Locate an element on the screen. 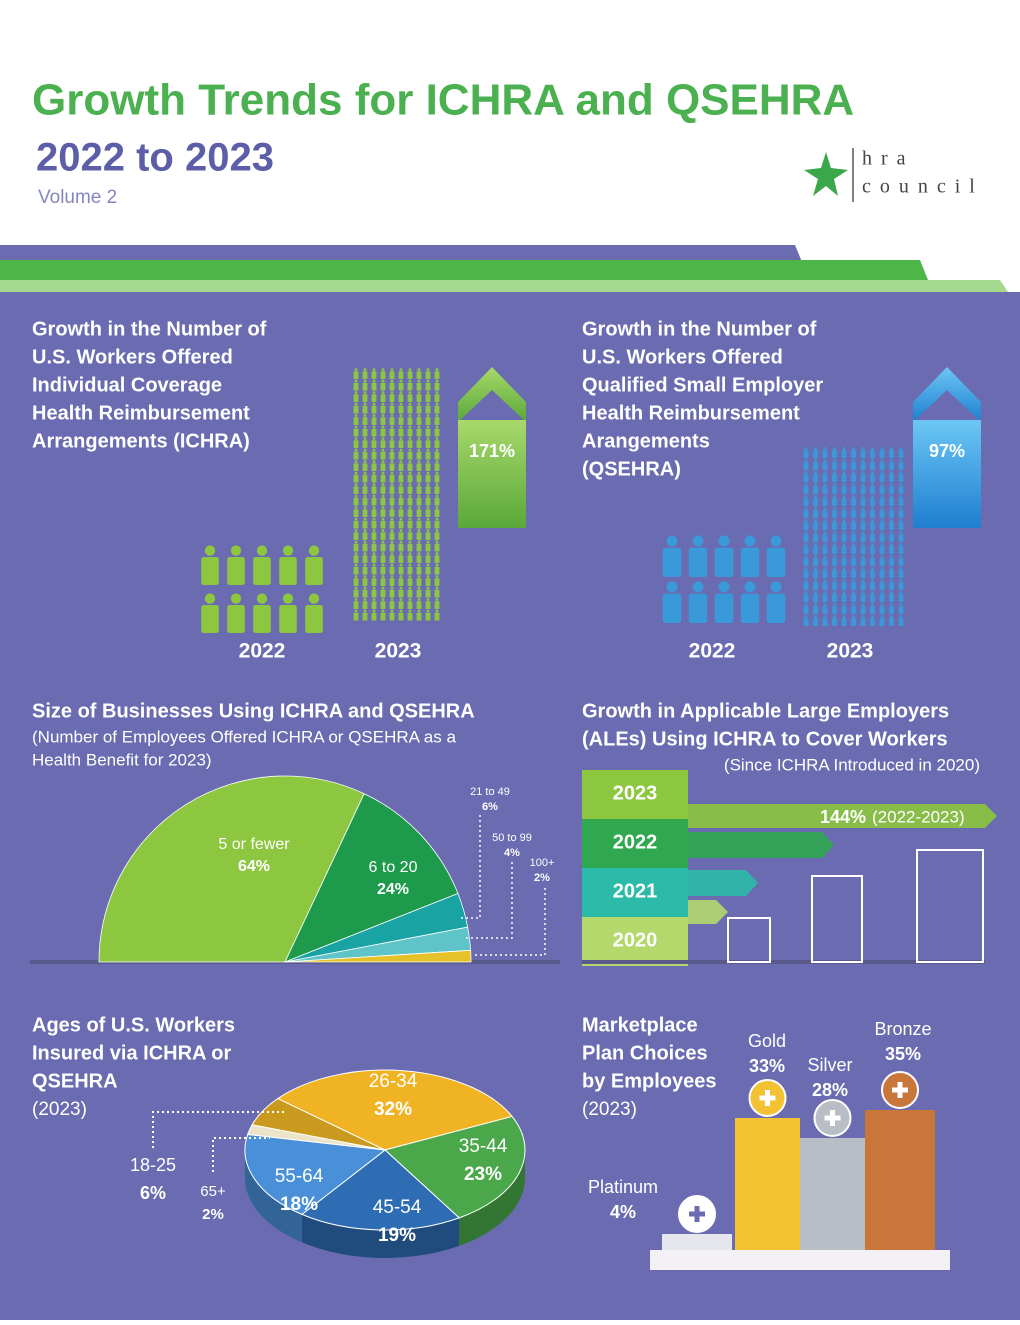 The height and width of the screenshot is (1325, 1020). plus-icon is located at coordinates (900, 1090).